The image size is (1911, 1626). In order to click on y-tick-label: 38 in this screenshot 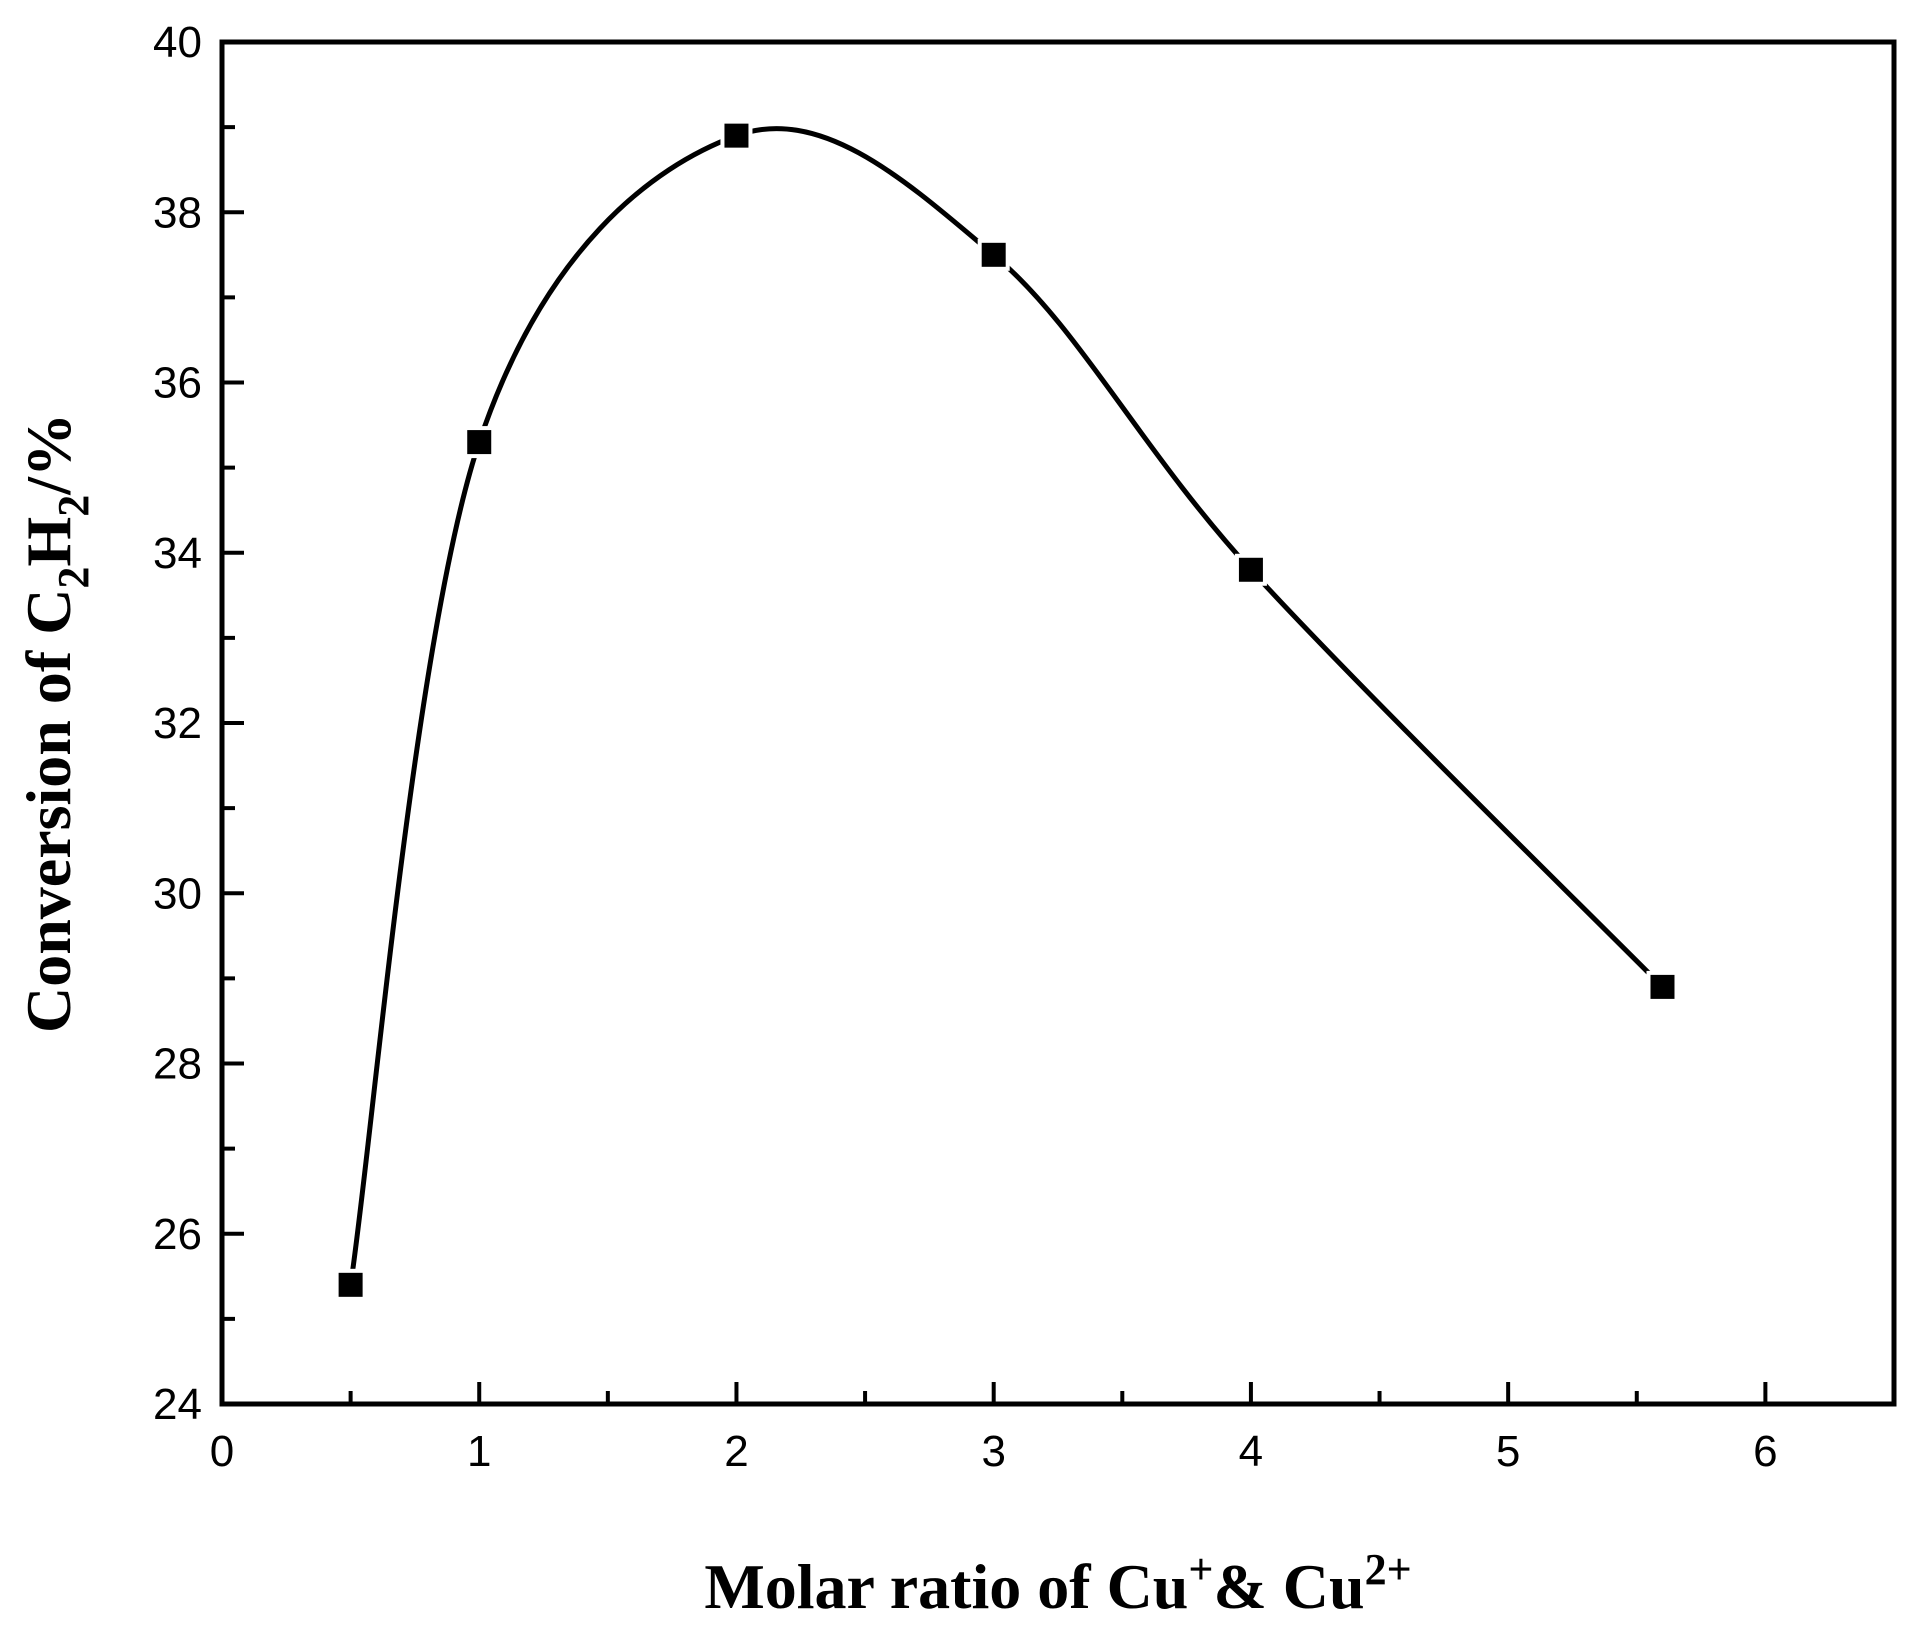, I will do `click(177, 212)`.